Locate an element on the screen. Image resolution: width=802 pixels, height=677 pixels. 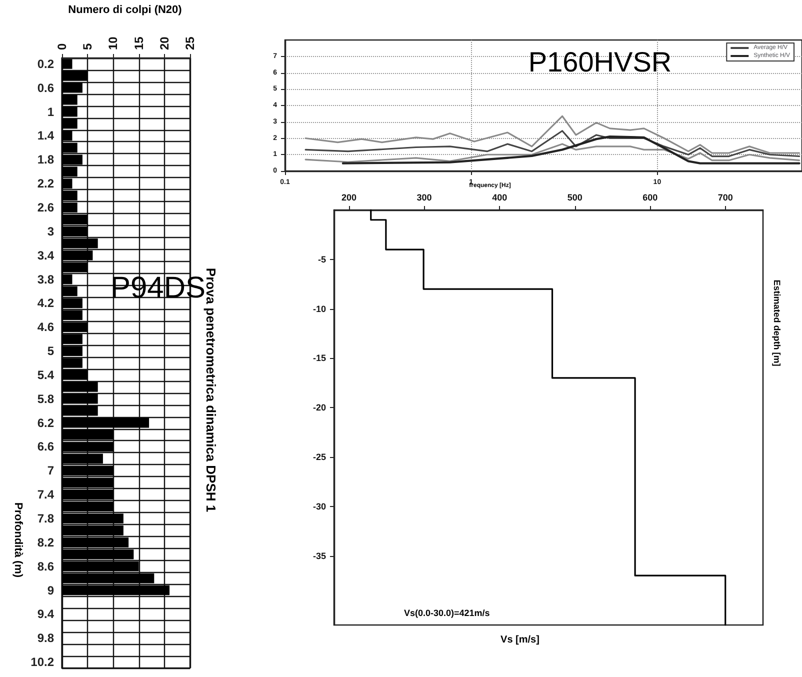
annotation: Vs(0.0-30.0)=421m/s is located at coordinates (447, 613).